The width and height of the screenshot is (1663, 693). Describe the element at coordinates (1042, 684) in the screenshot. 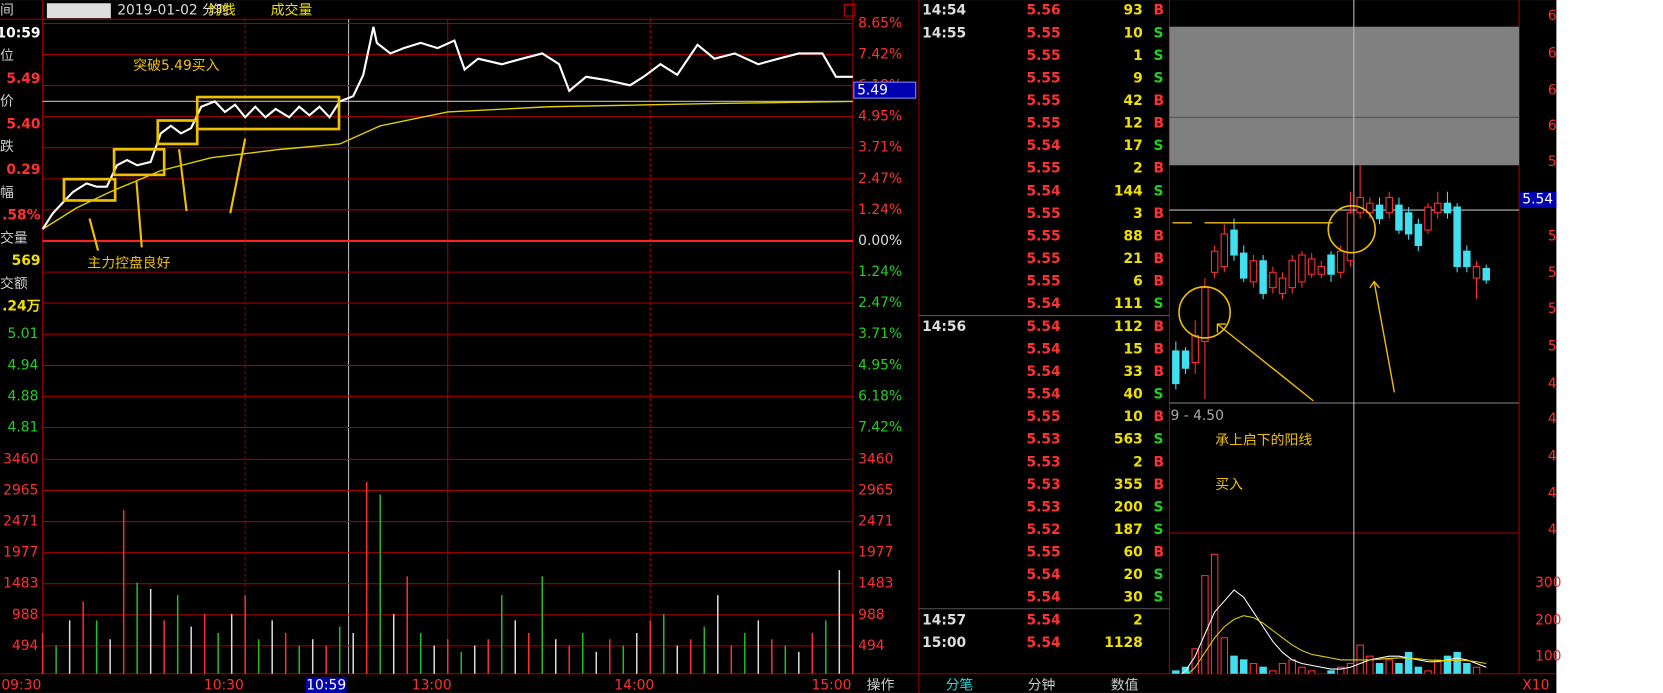

I see `tab: 分钟` at that location.